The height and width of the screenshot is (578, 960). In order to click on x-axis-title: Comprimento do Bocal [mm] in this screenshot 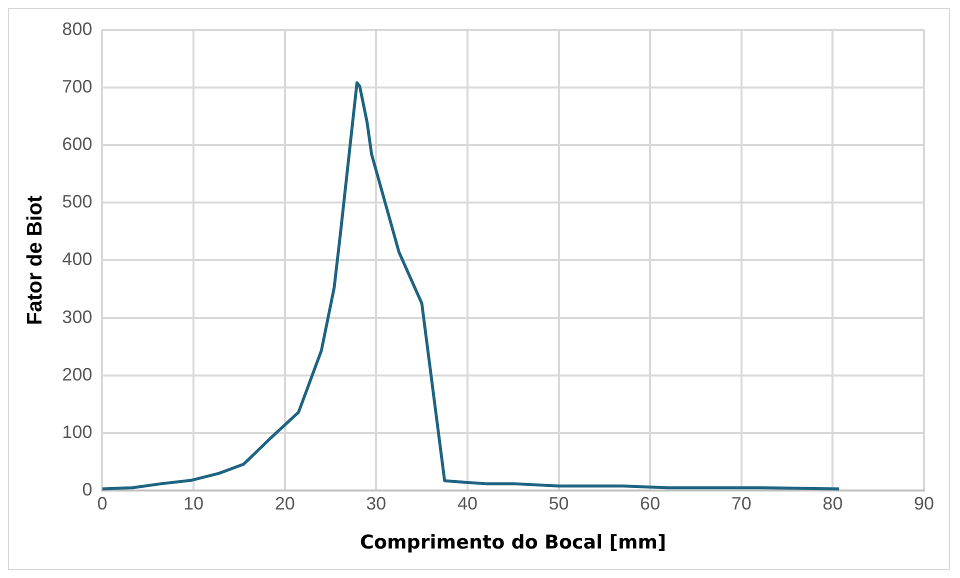, I will do `click(513, 543)`.